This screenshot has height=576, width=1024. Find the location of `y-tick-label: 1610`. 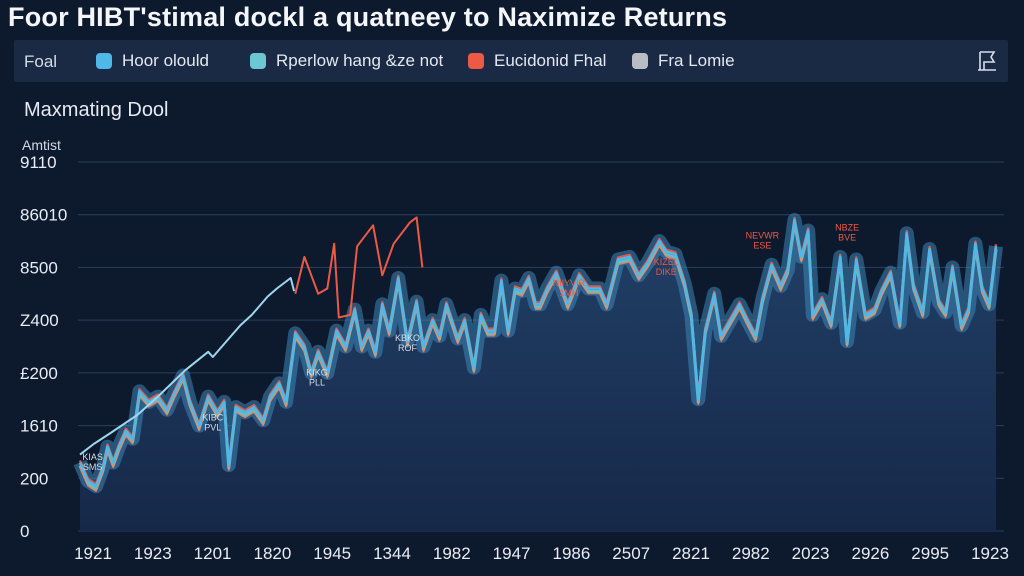

y-tick-label: 1610 is located at coordinates (39, 426).